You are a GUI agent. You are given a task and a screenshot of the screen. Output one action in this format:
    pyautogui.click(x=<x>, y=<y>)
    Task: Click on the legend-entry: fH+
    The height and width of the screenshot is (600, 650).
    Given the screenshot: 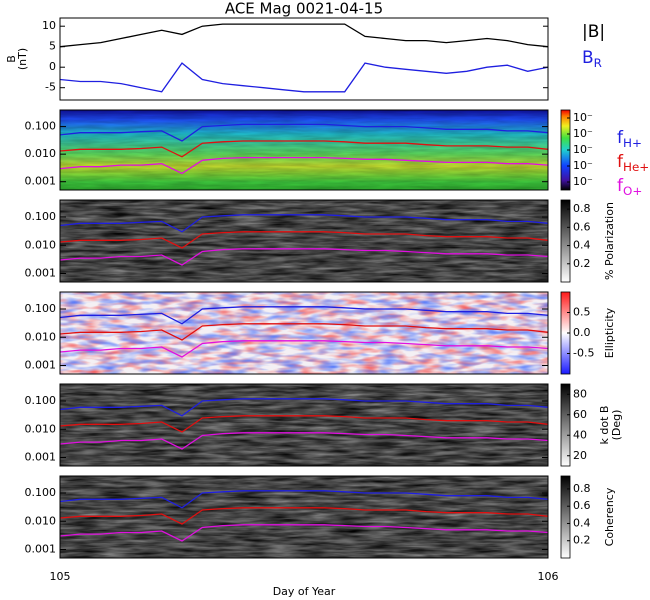 What is the action you would take?
    pyautogui.click(x=629, y=139)
    